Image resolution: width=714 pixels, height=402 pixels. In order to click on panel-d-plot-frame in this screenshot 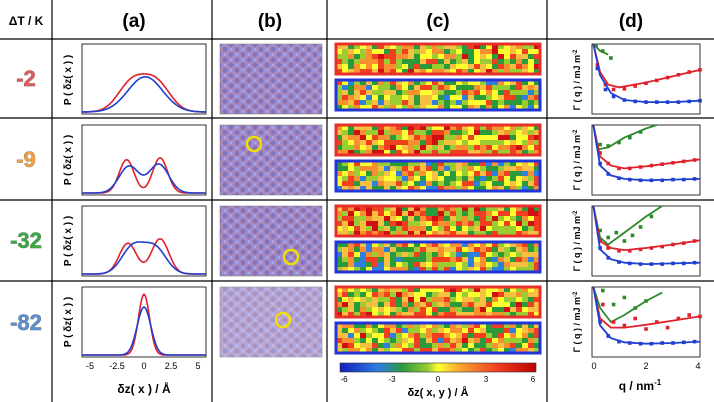, I will do `click(646, 79)`.